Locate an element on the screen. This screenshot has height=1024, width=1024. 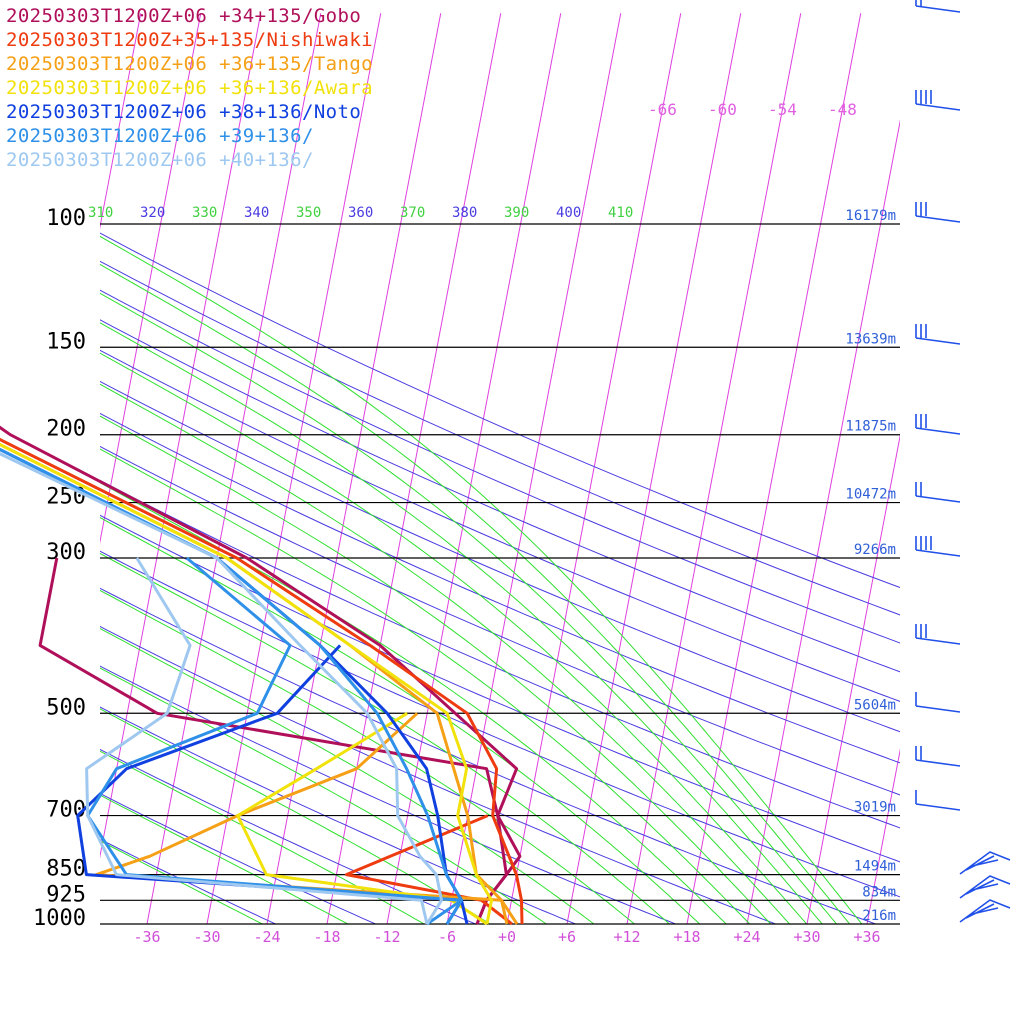
legend-item: 20250303T1200Z+06 +36+135/Tango is located at coordinates (190, 64).